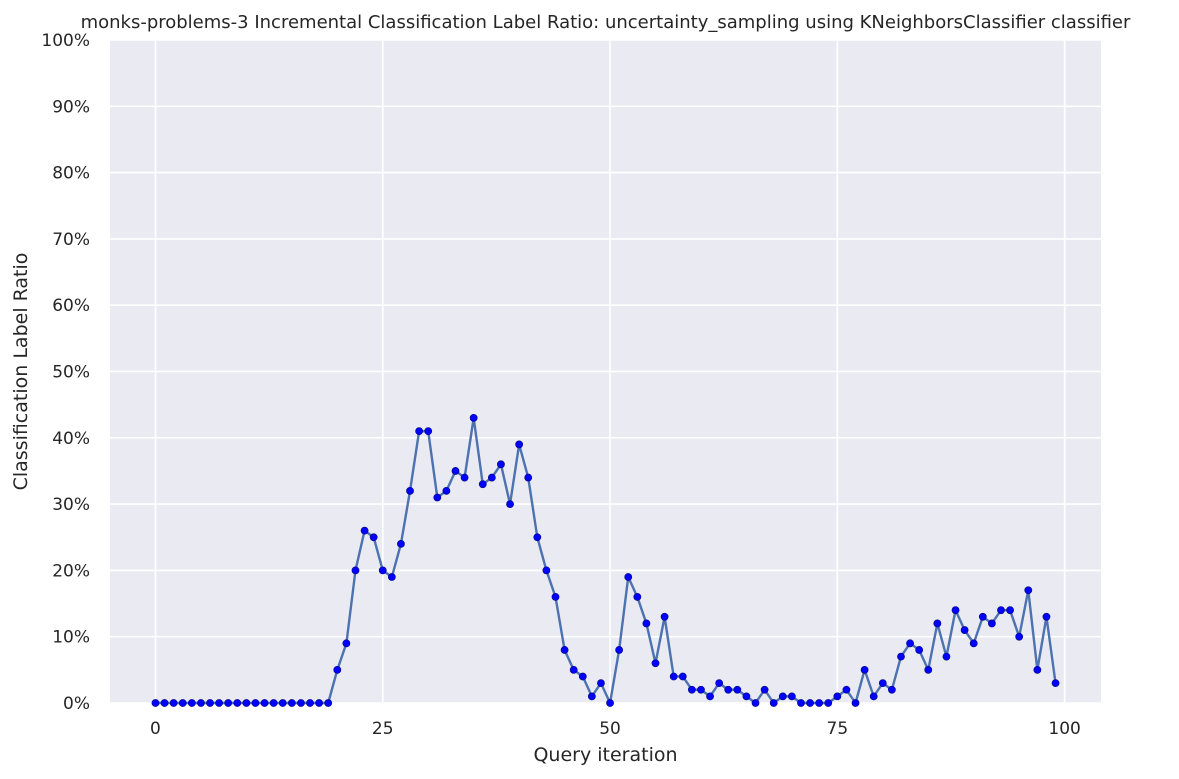 This screenshot has width=1179, height=779. Describe the element at coordinates (71, 107) in the screenshot. I see `y-tick-label: 90%` at that location.